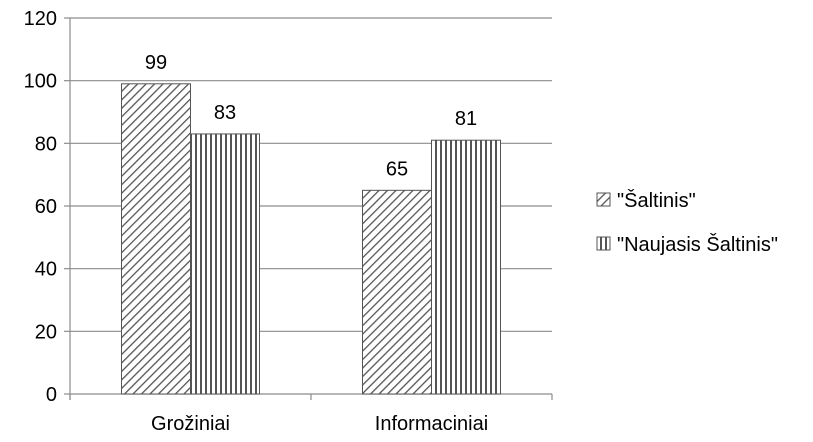 This screenshot has height=442, width=813. I want to click on data-label: 83, so click(225, 113).